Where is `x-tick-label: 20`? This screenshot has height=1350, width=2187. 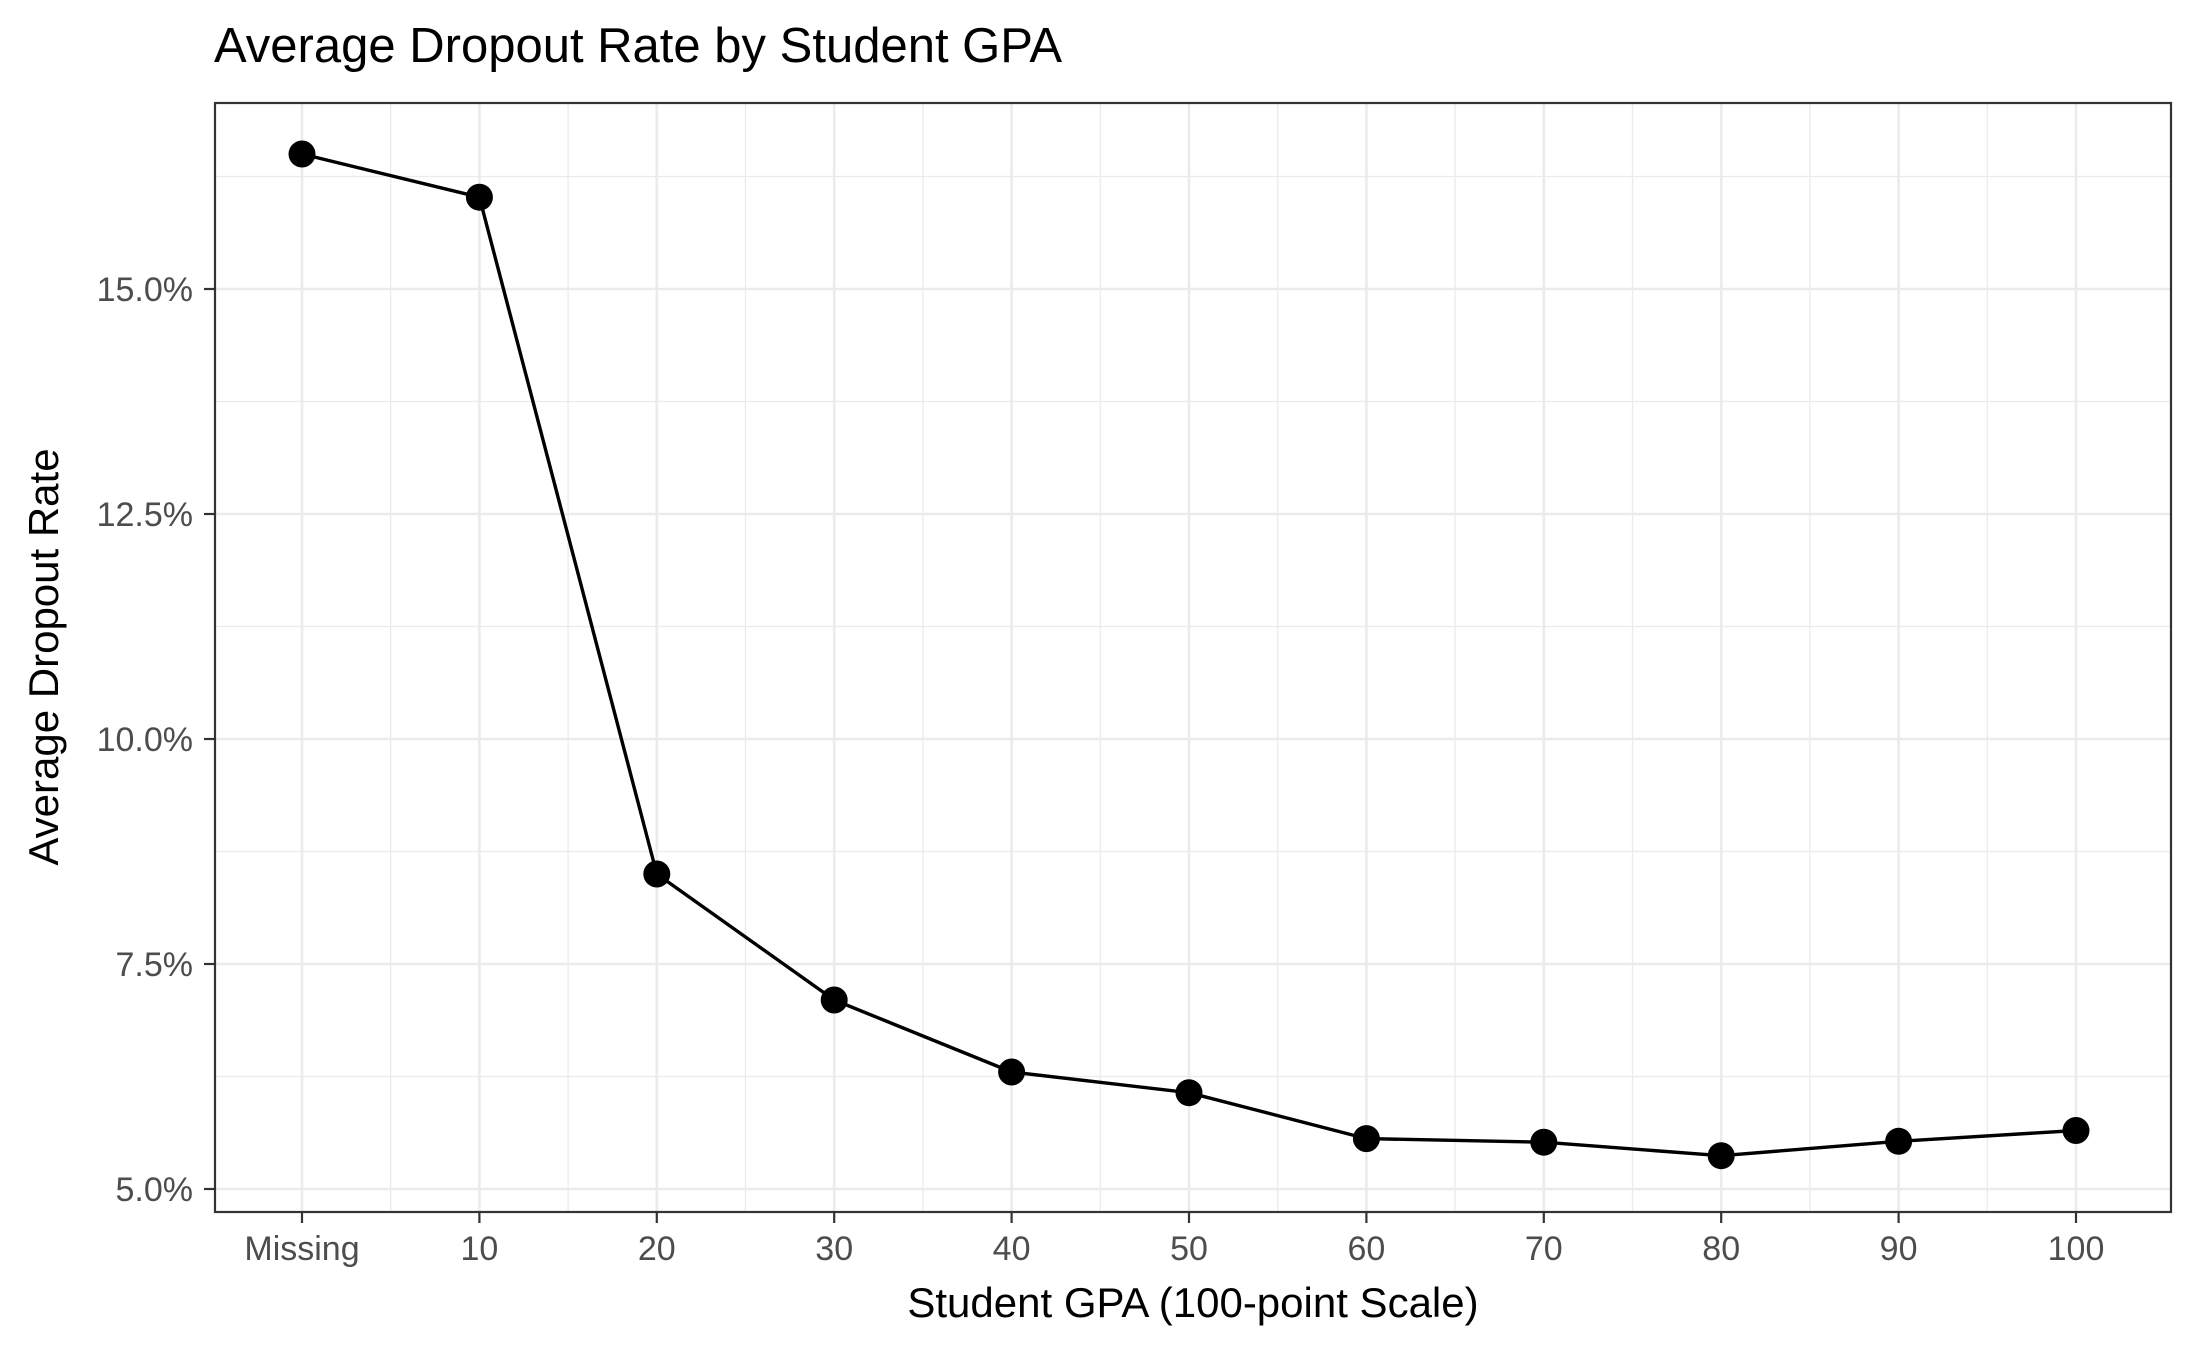 x-tick-label: 20 is located at coordinates (657, 1249).